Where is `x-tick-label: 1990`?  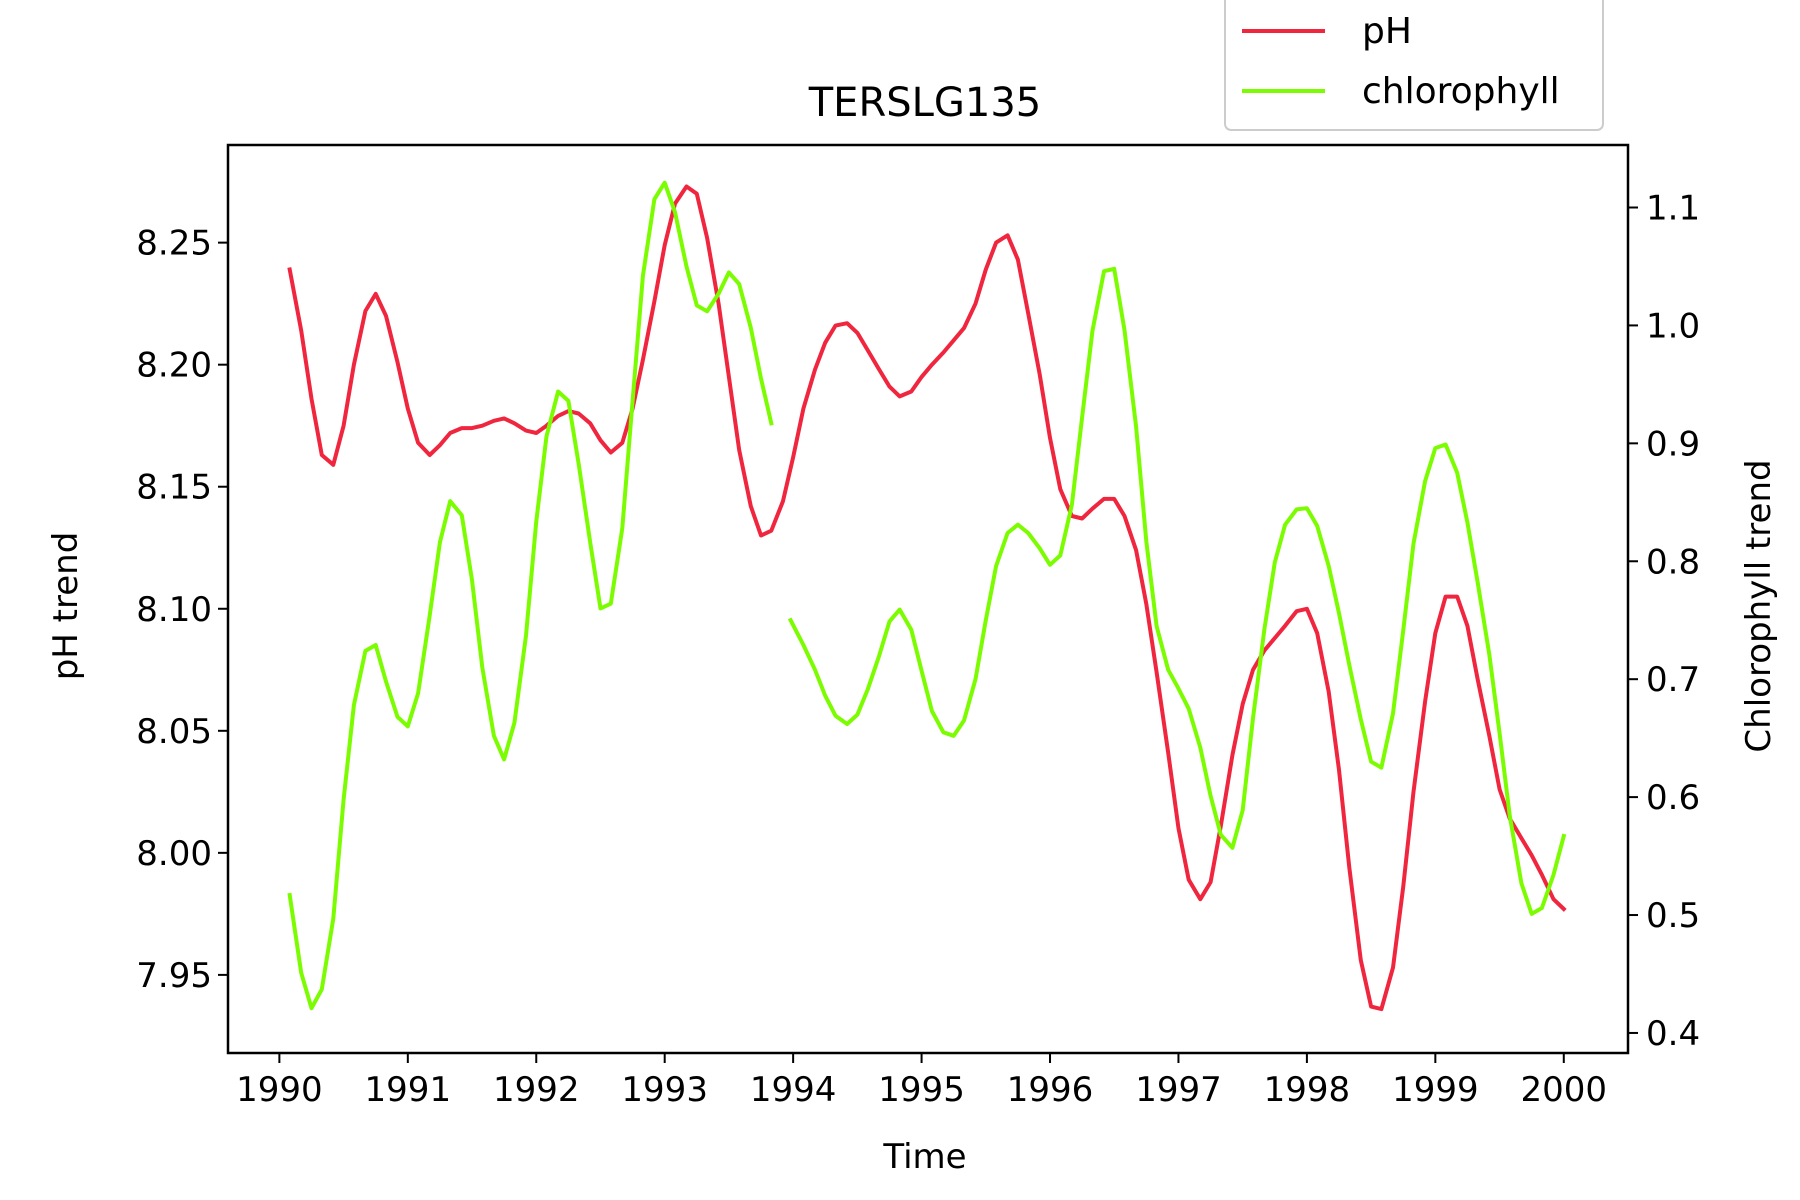 x-tick-label: 1990 is located at coordinates (279, 1090).